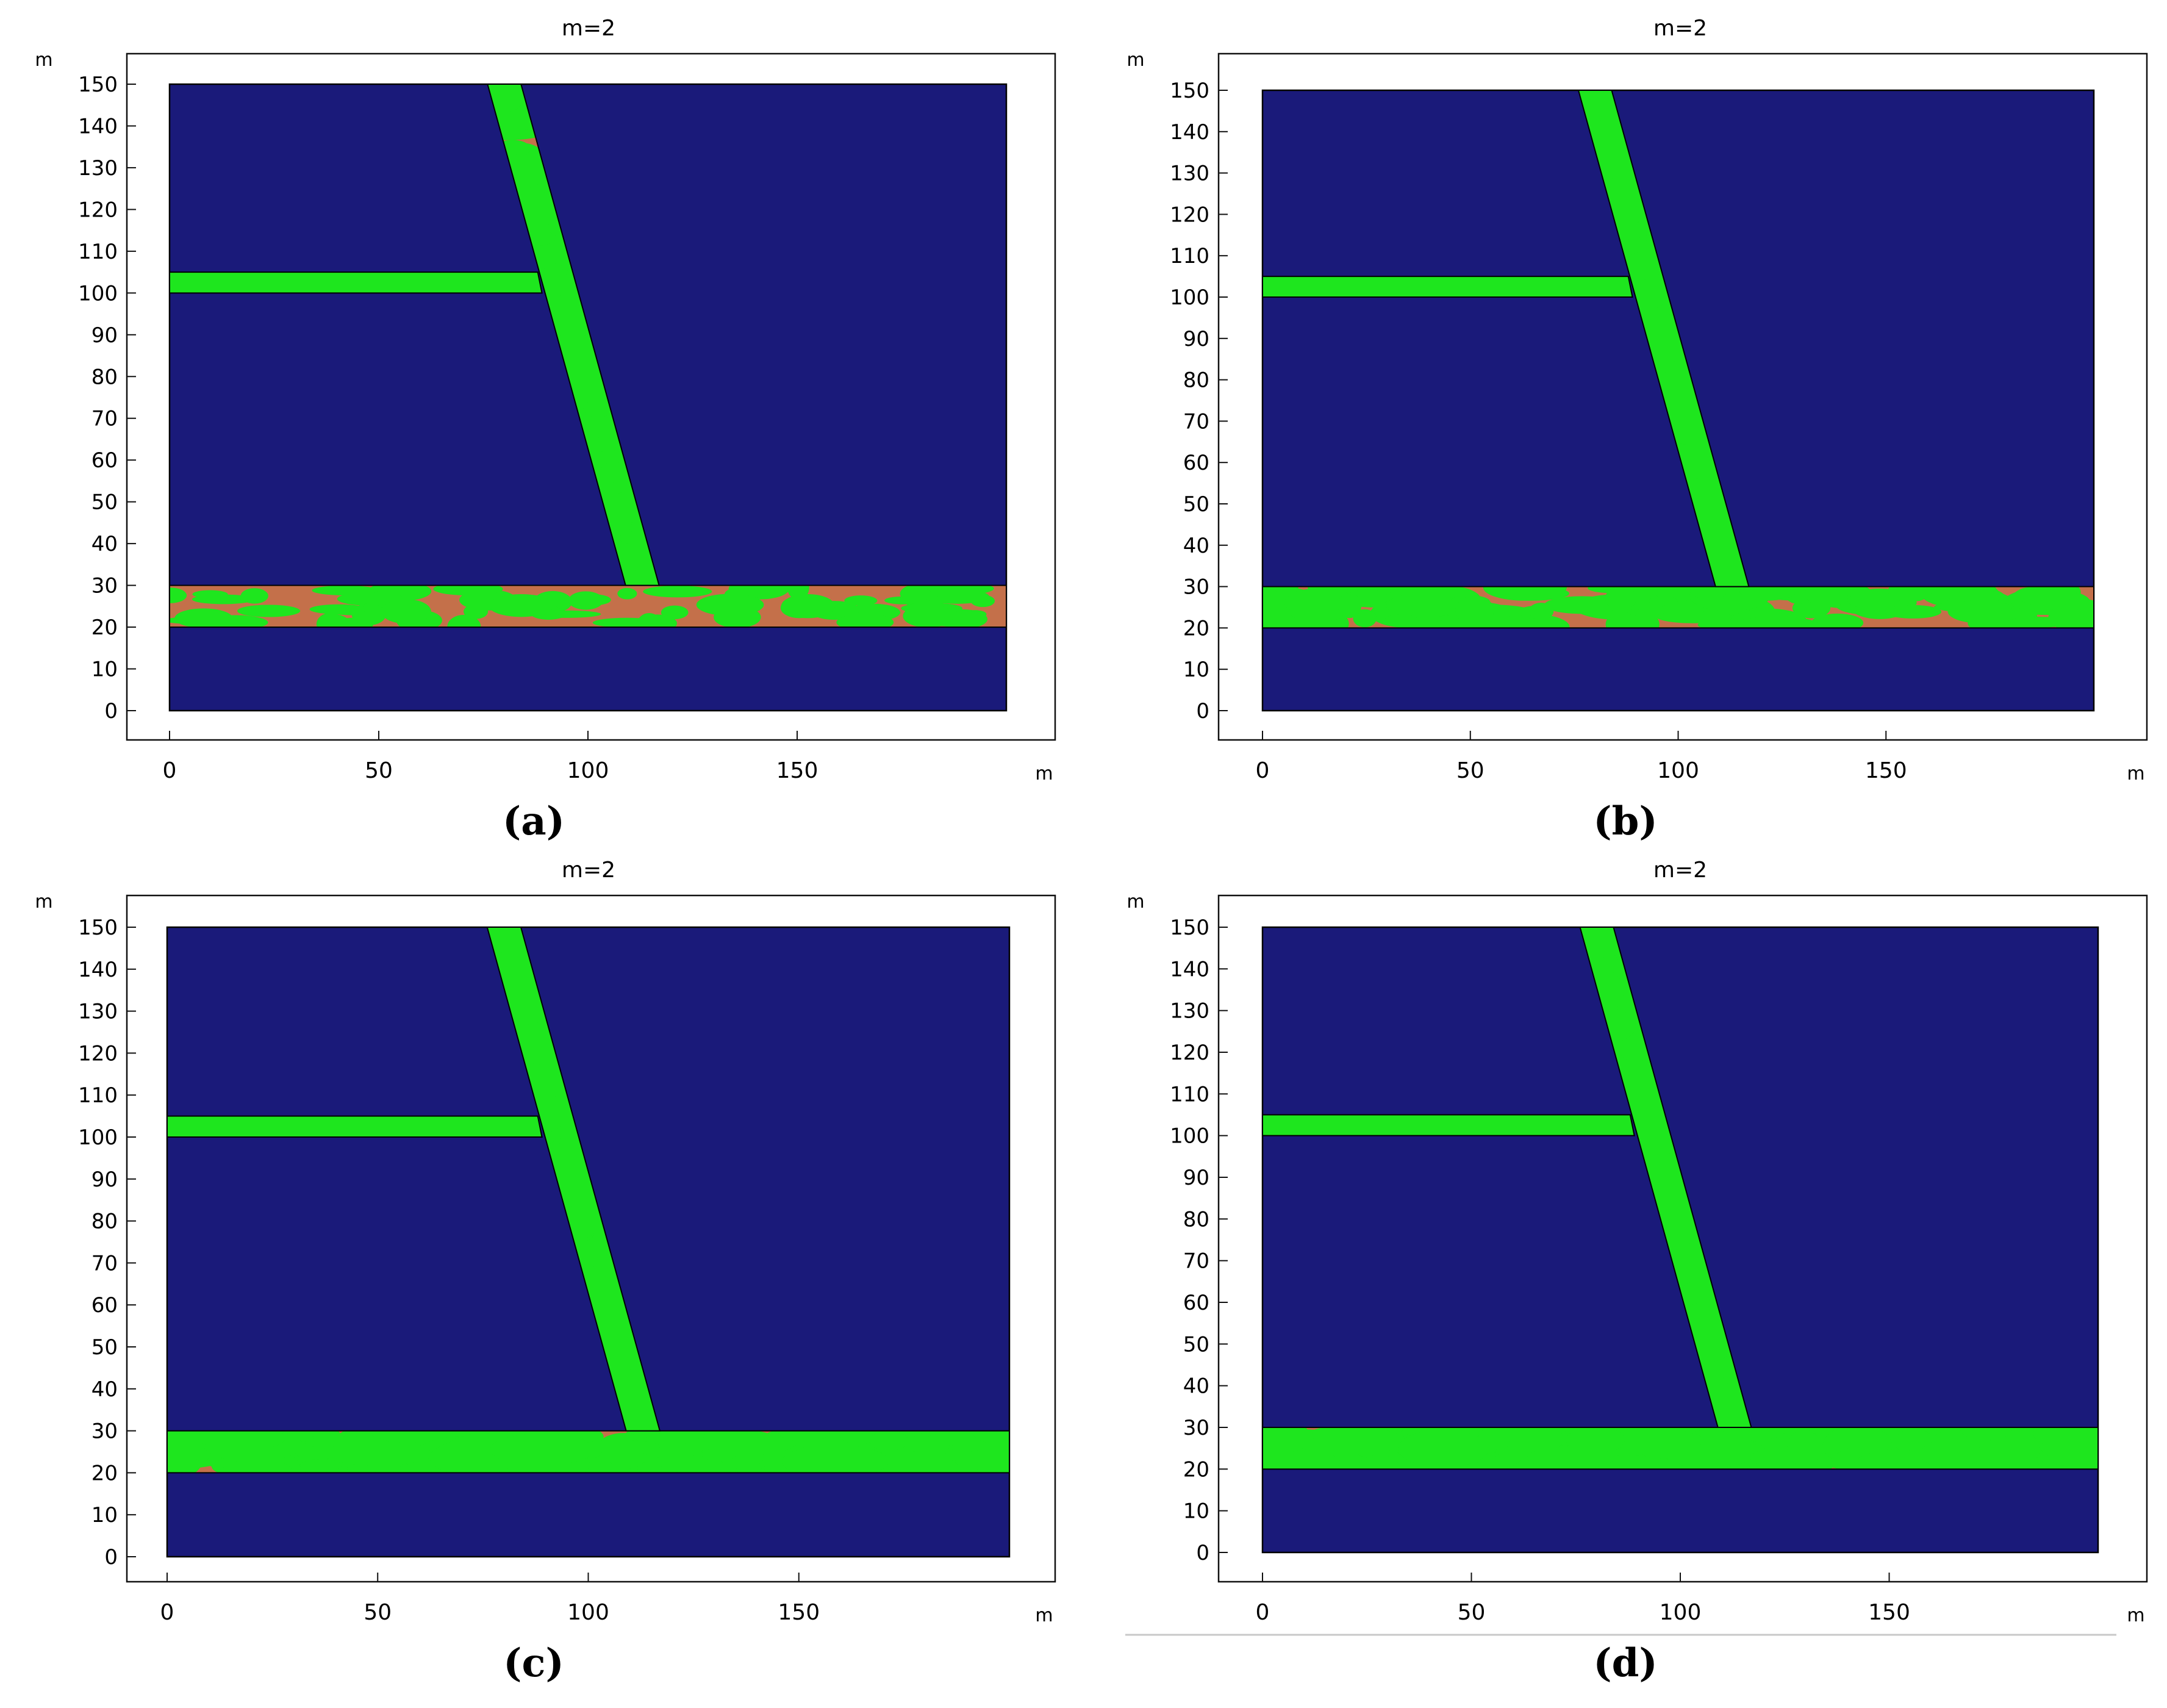  I want to click on x-tick-label: 0, so click(1263, 1612).